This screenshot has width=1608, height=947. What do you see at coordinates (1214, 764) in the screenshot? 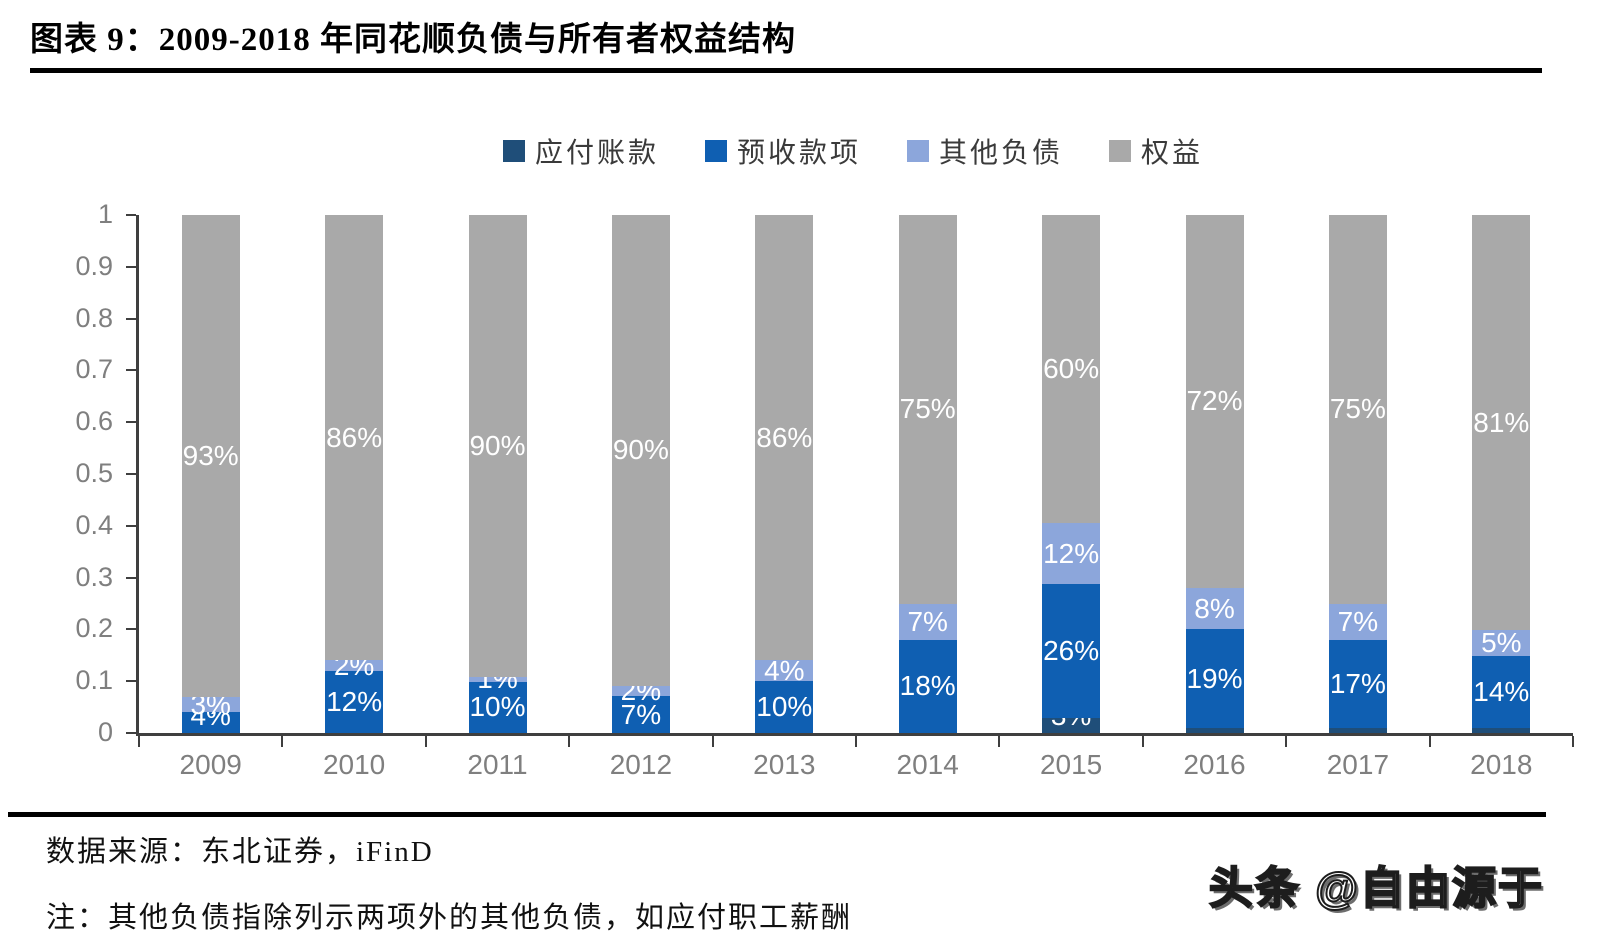
I see `x-axis-category-label: 2016` at bounding box center [1214, 764].